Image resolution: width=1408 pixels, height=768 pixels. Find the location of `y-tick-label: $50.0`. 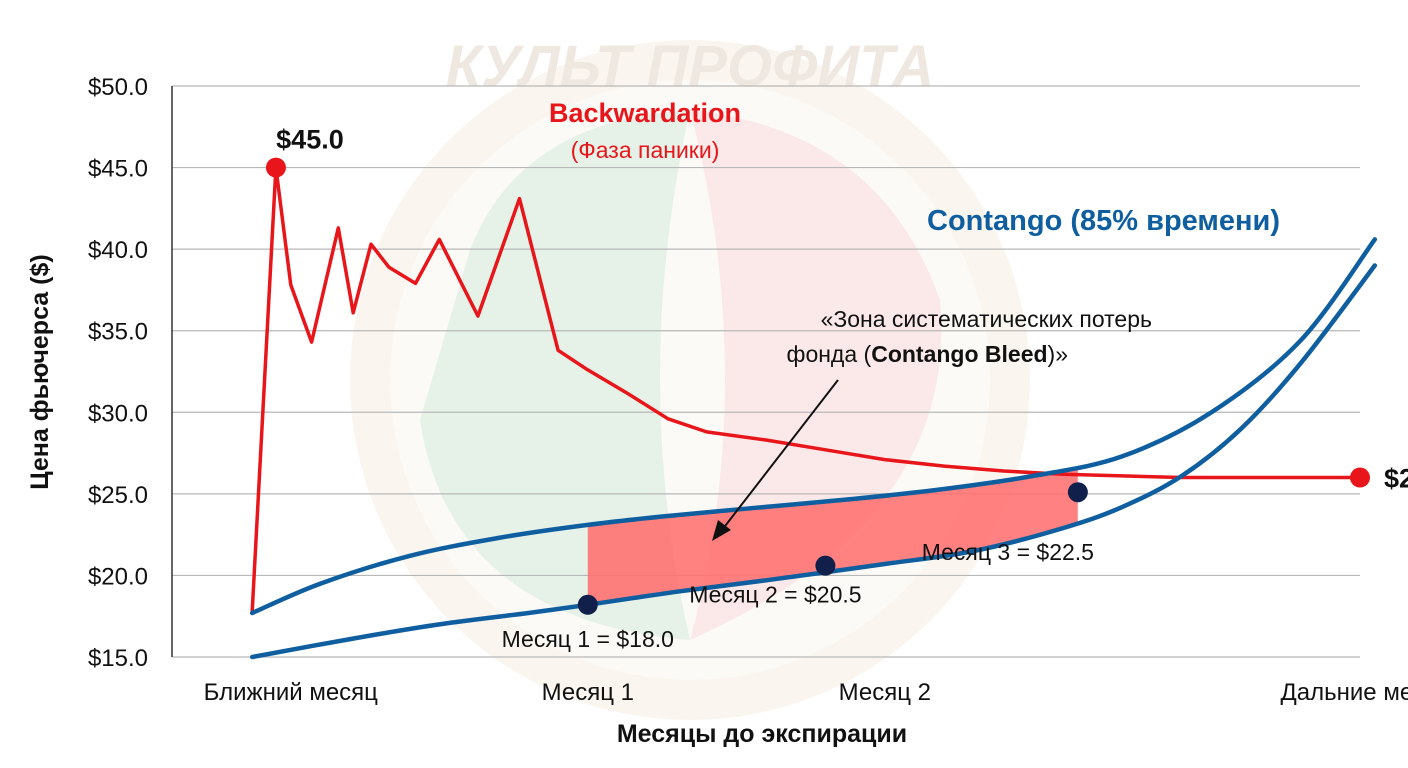

y-tick-label: $50.0 is located at coordinates (118, 87).